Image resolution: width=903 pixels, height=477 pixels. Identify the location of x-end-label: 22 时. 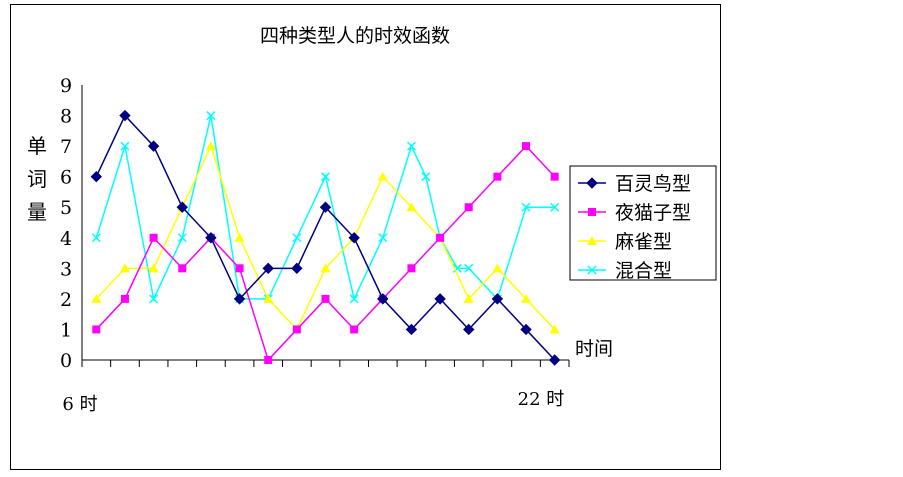
(541, 399).